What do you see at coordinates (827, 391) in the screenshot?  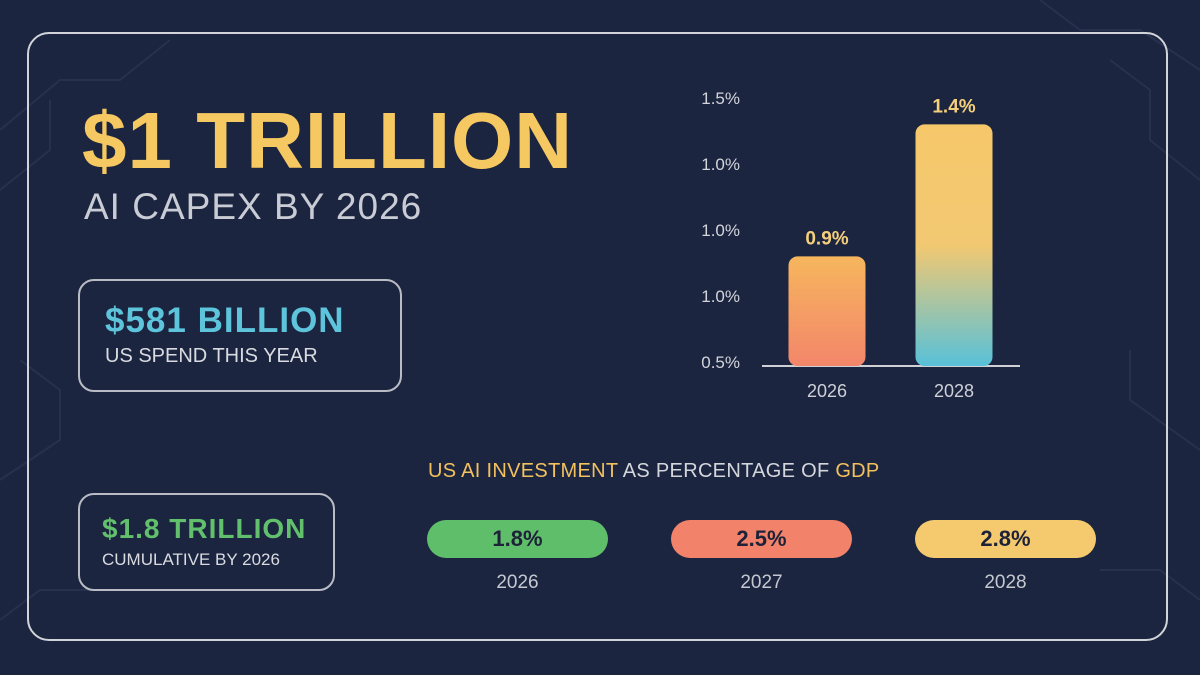 I see `x-tick-label: 2026` at bounding box center [827, 391].